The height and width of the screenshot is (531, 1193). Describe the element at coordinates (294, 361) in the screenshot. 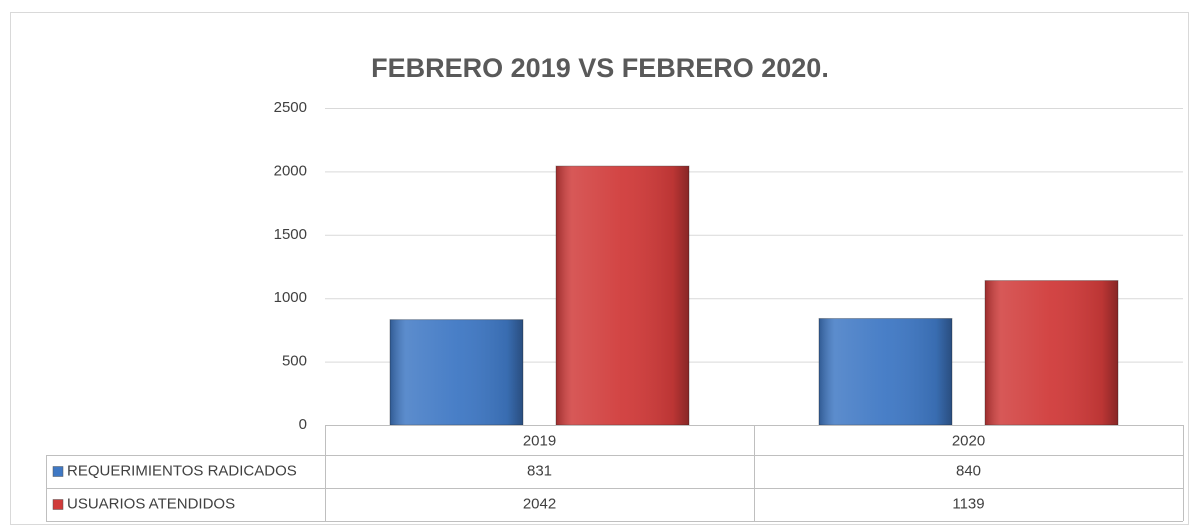

I see `y-tick-label: 500` at that location.